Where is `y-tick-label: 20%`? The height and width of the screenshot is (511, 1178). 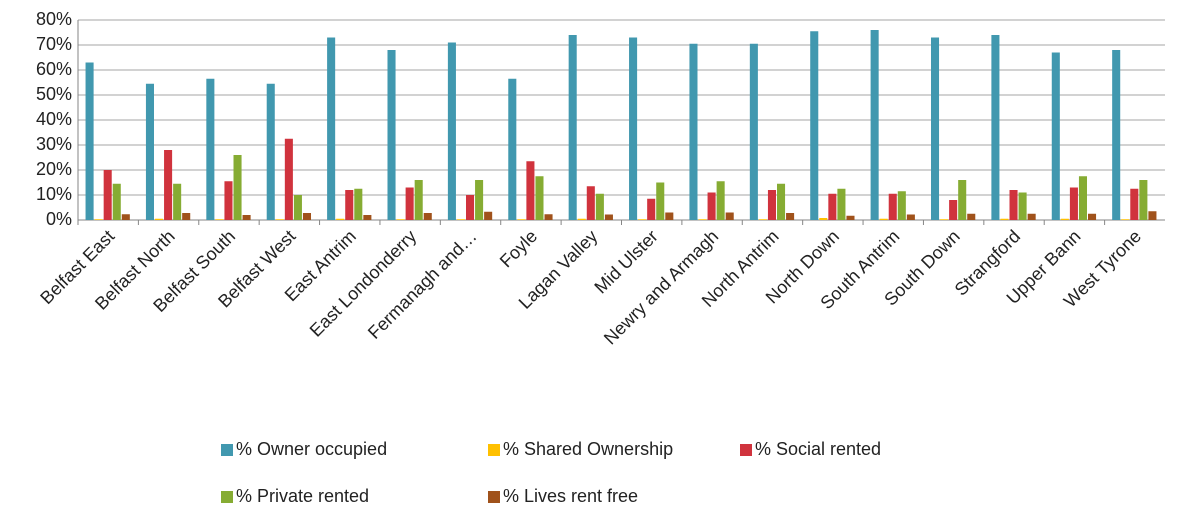
y-tick-label: 20% is located at coordinates (54, 169).